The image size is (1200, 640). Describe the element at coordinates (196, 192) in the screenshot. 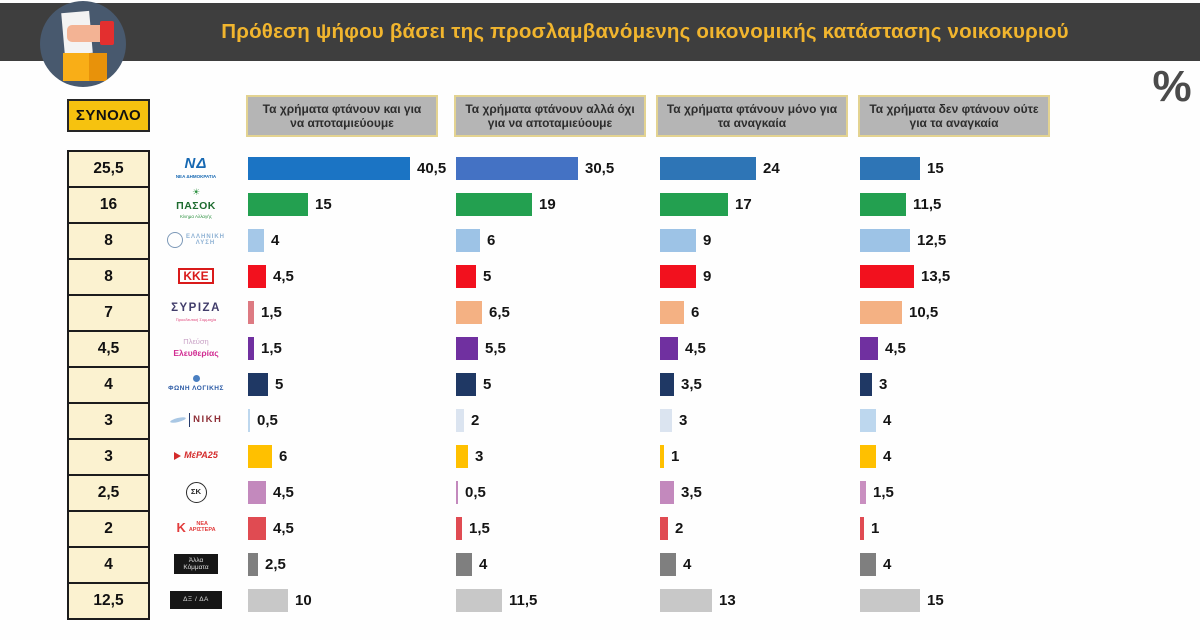

I see `logo-text: ☀` at that location.